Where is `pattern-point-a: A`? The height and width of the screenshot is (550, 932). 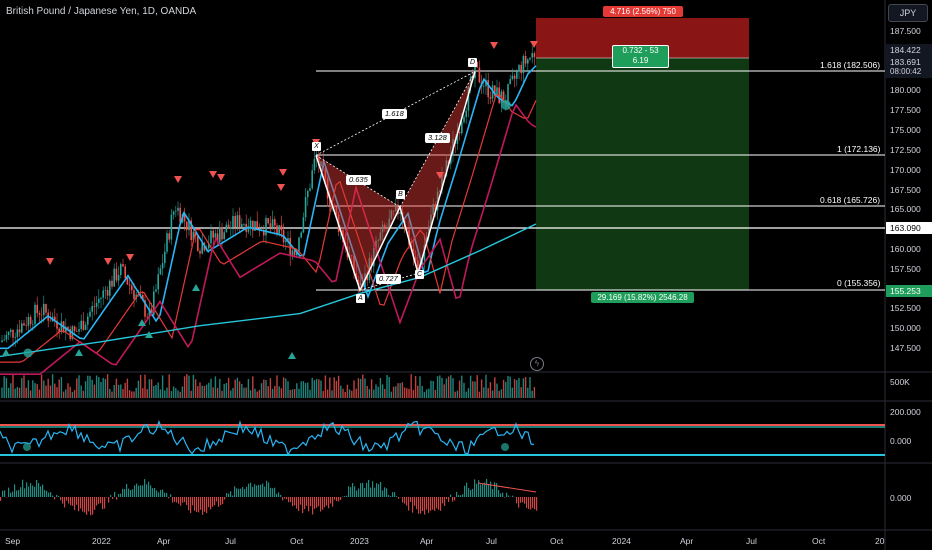
pattern-point-a: A is located at coordinates (360, 298).